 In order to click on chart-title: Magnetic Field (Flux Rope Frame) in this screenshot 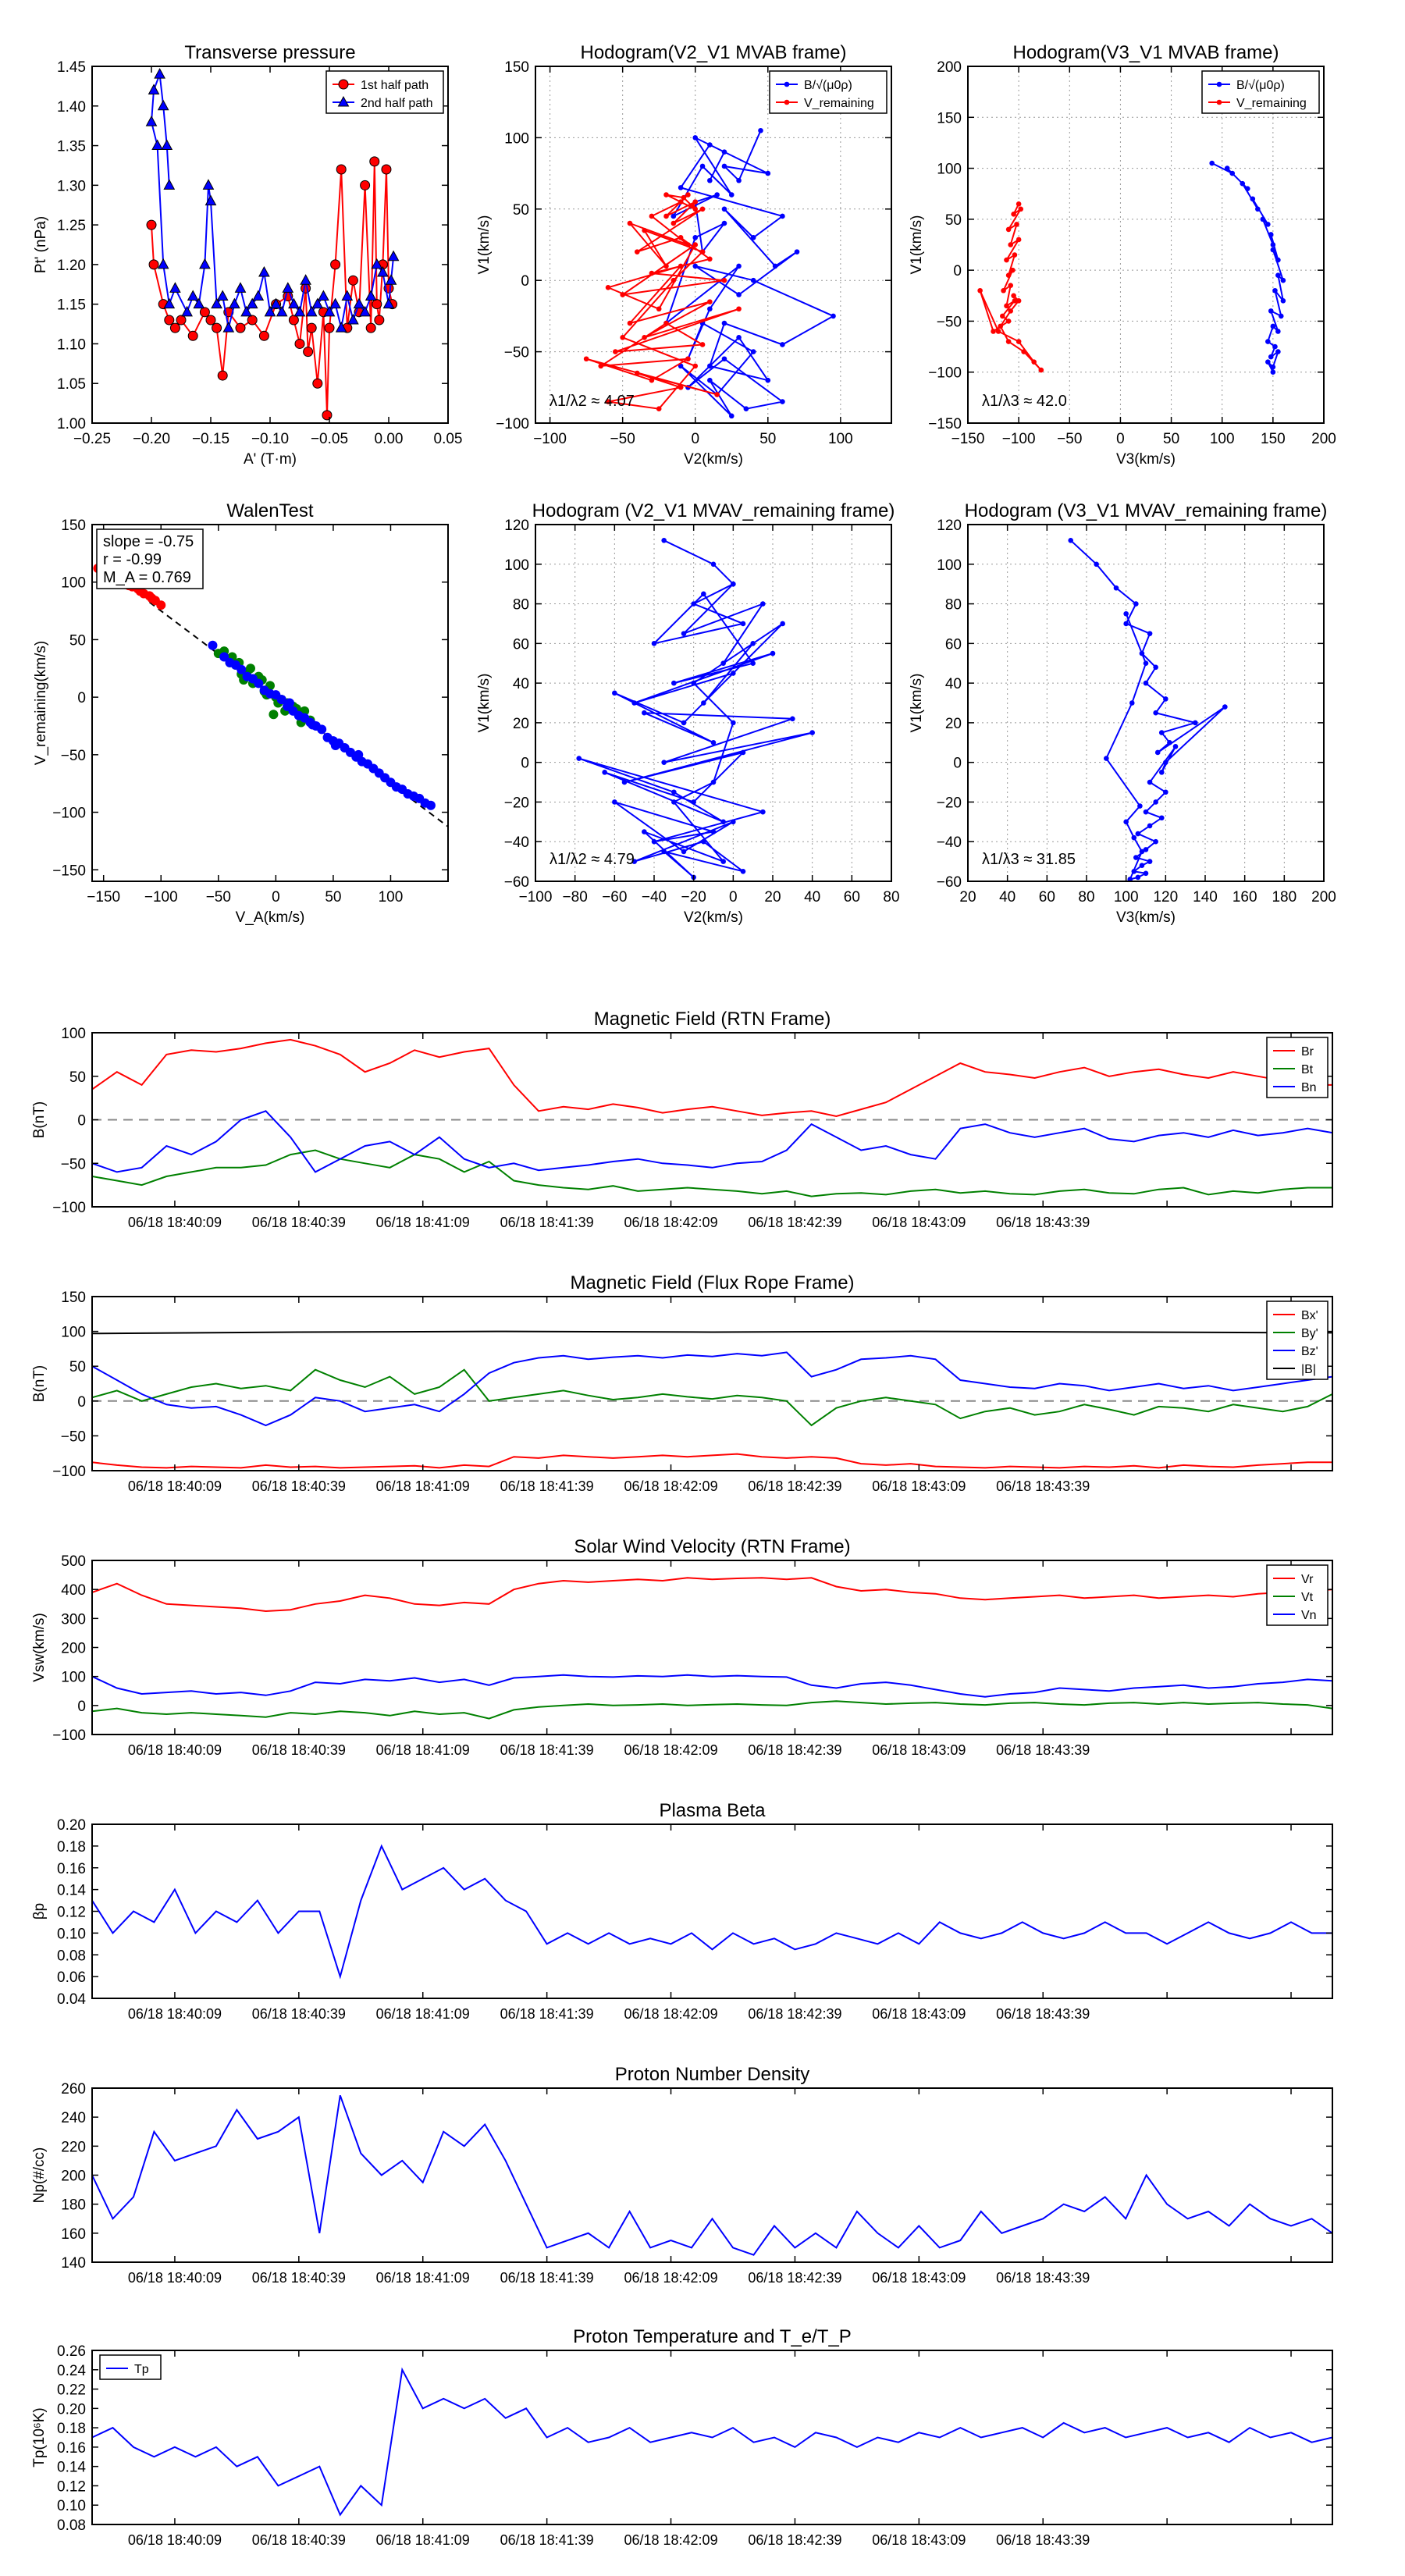, I will do `click(712, 1282)`.